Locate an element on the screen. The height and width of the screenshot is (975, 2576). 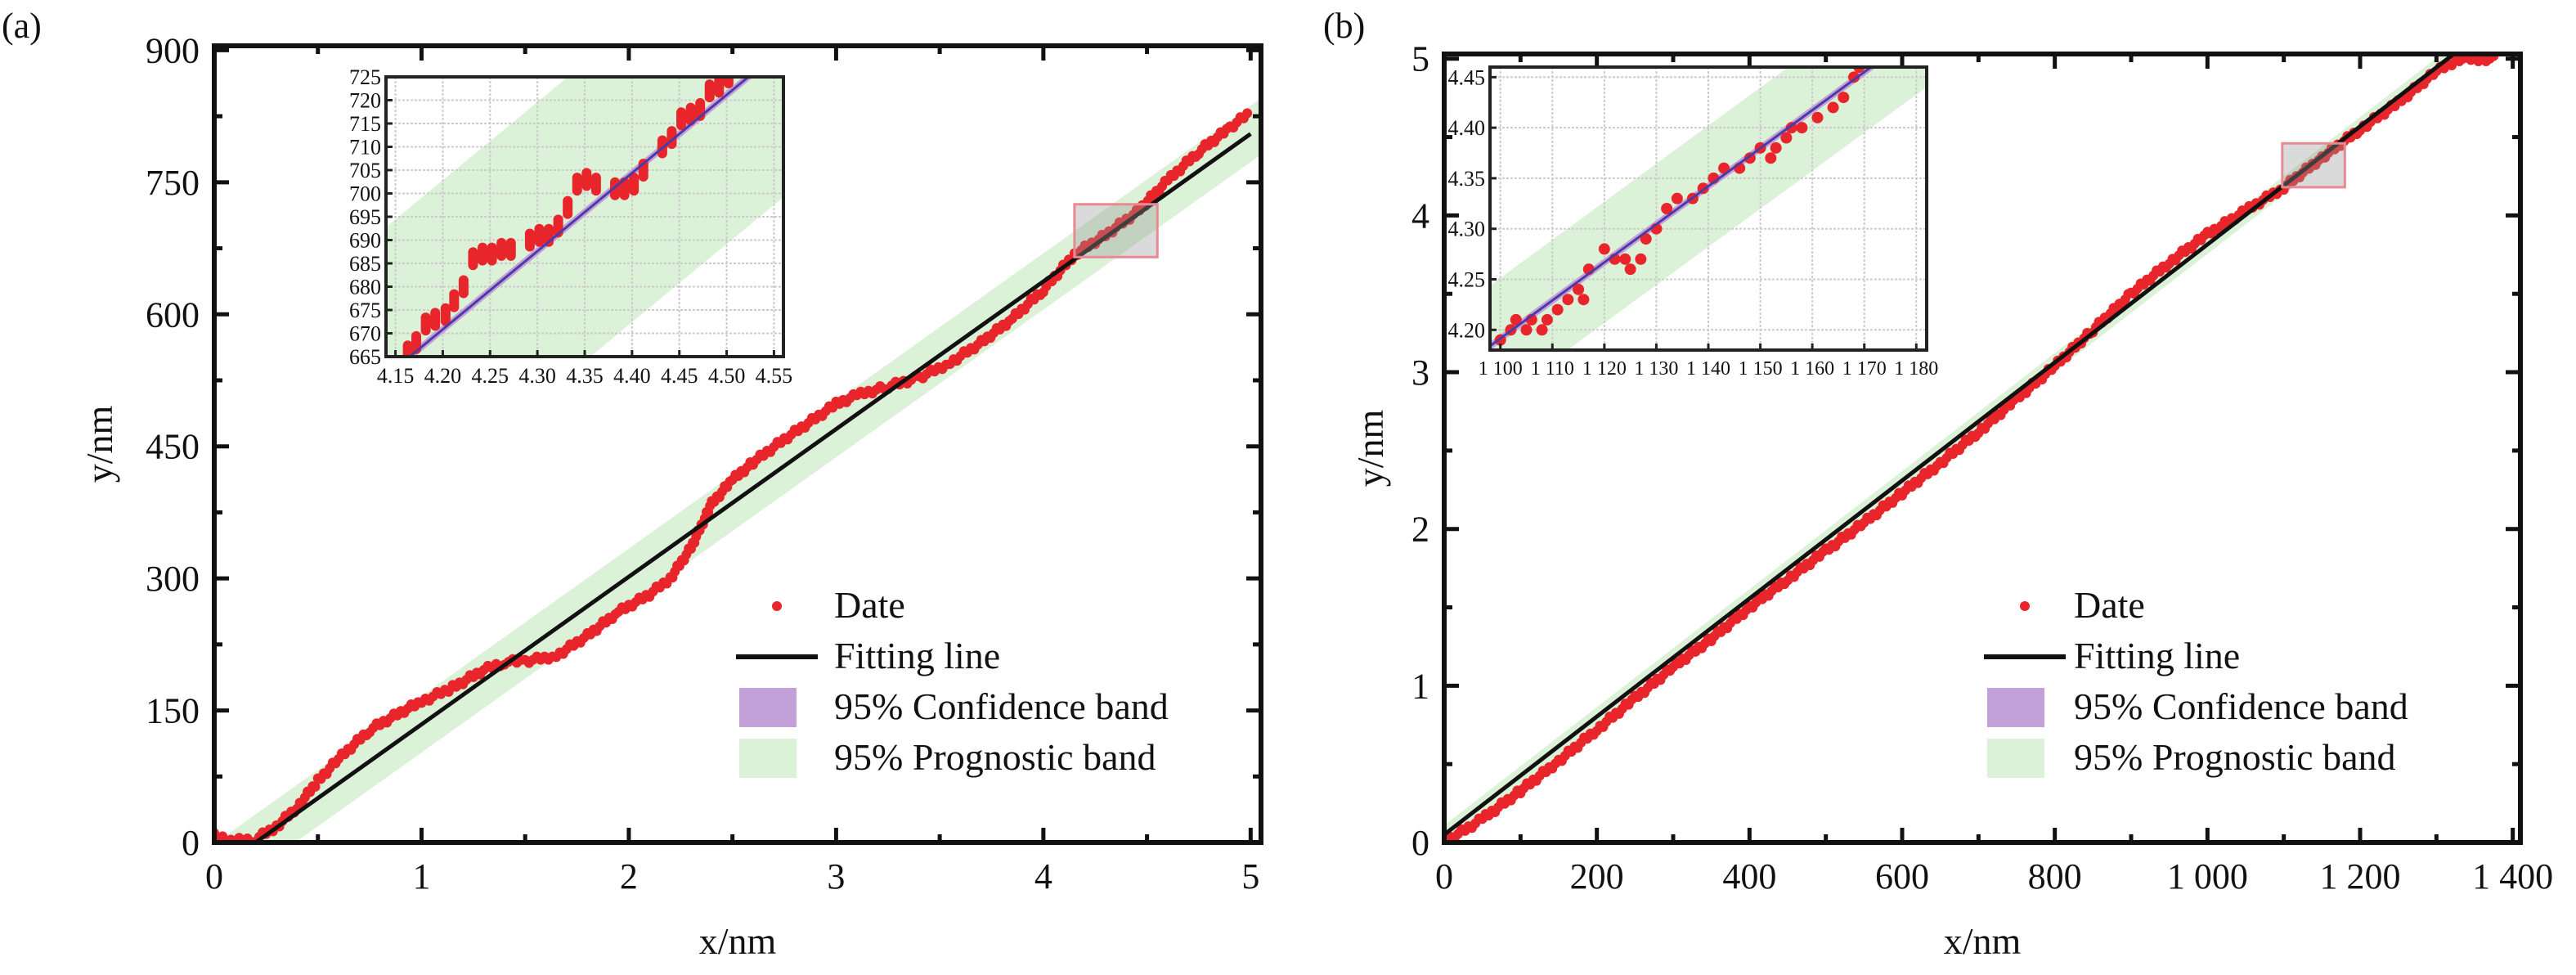
inset-y-tick-label: 680 is located at coordinates (365, 287).